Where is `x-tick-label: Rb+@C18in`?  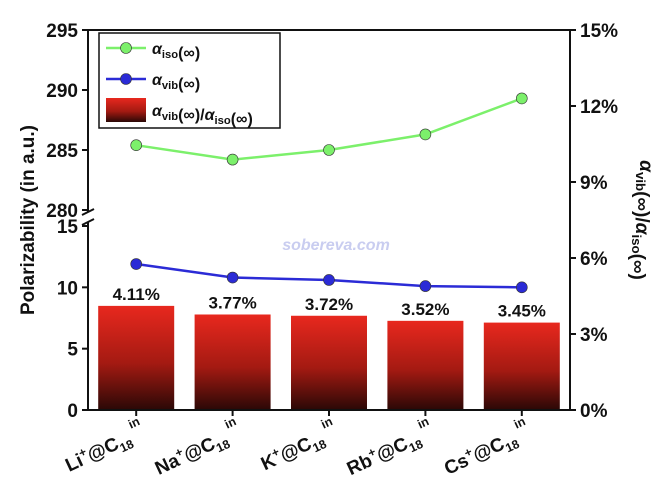 x-tick-label: Rb+@C18in is located at coordinates (390, 448).